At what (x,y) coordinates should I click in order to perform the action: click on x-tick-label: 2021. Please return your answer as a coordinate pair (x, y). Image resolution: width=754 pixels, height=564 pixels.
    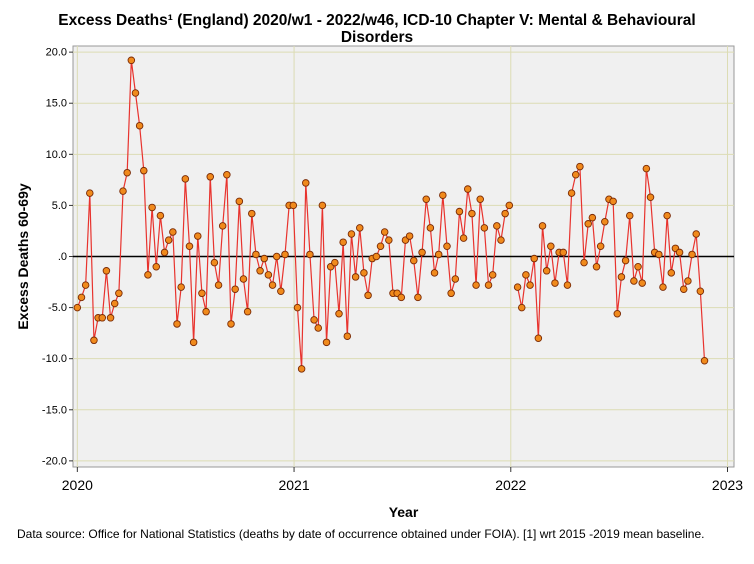
    Looking at the image, I should click on (293, 485).